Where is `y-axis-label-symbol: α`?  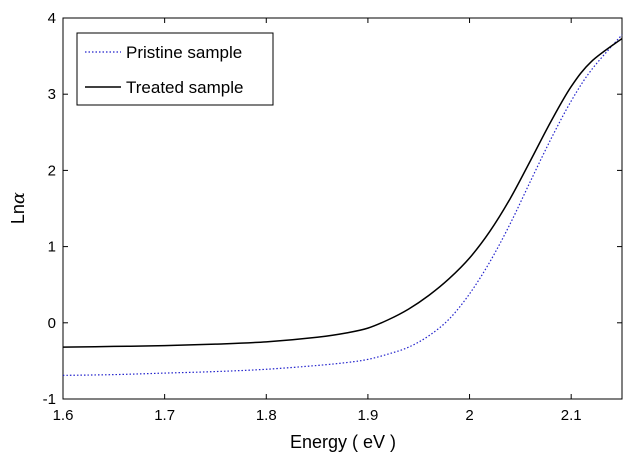 y-axis-label-symbol: α is located at coordinates (18, 198).